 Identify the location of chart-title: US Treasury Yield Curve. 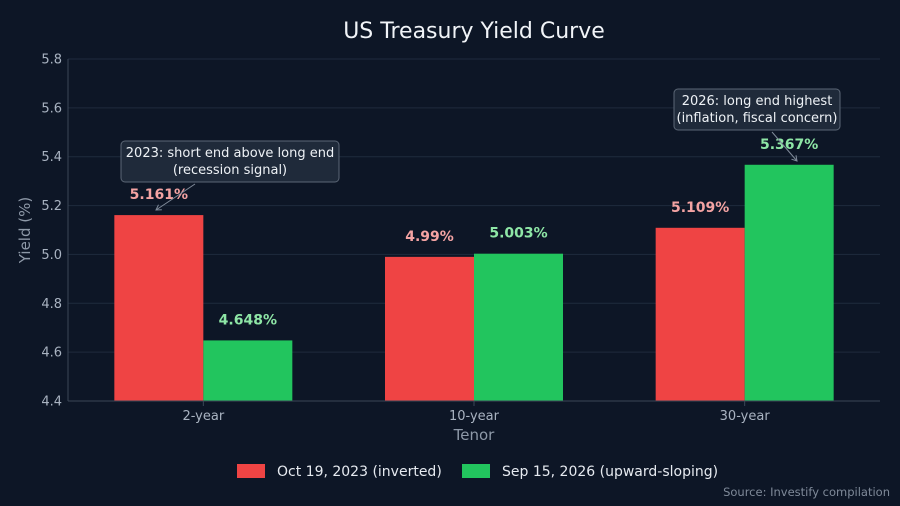
(474, 31).